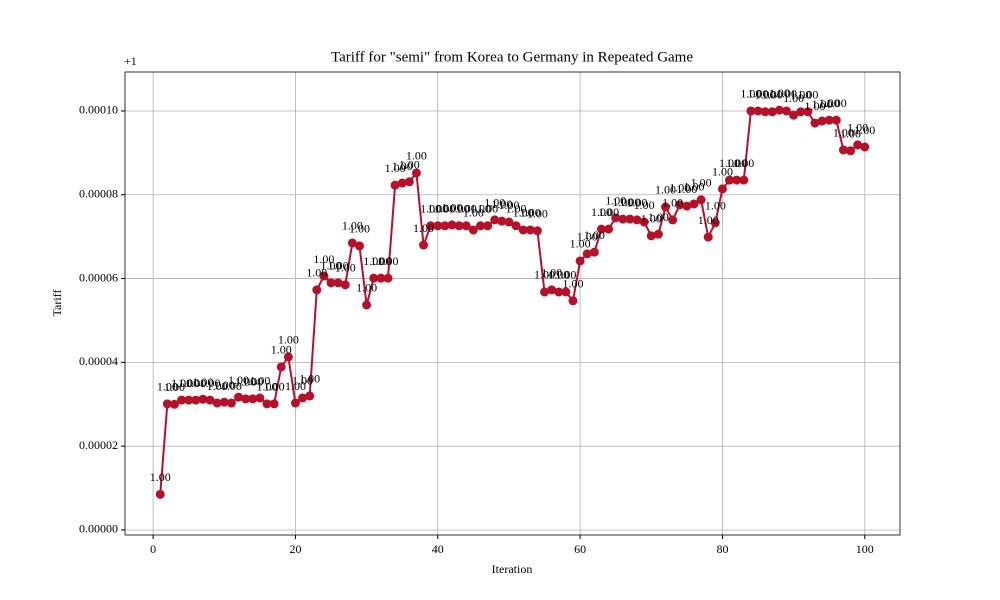 The height and width of the screenshot is (600, 1000). I want to click on y-tick-label: 0.00000, so click(98, 529).